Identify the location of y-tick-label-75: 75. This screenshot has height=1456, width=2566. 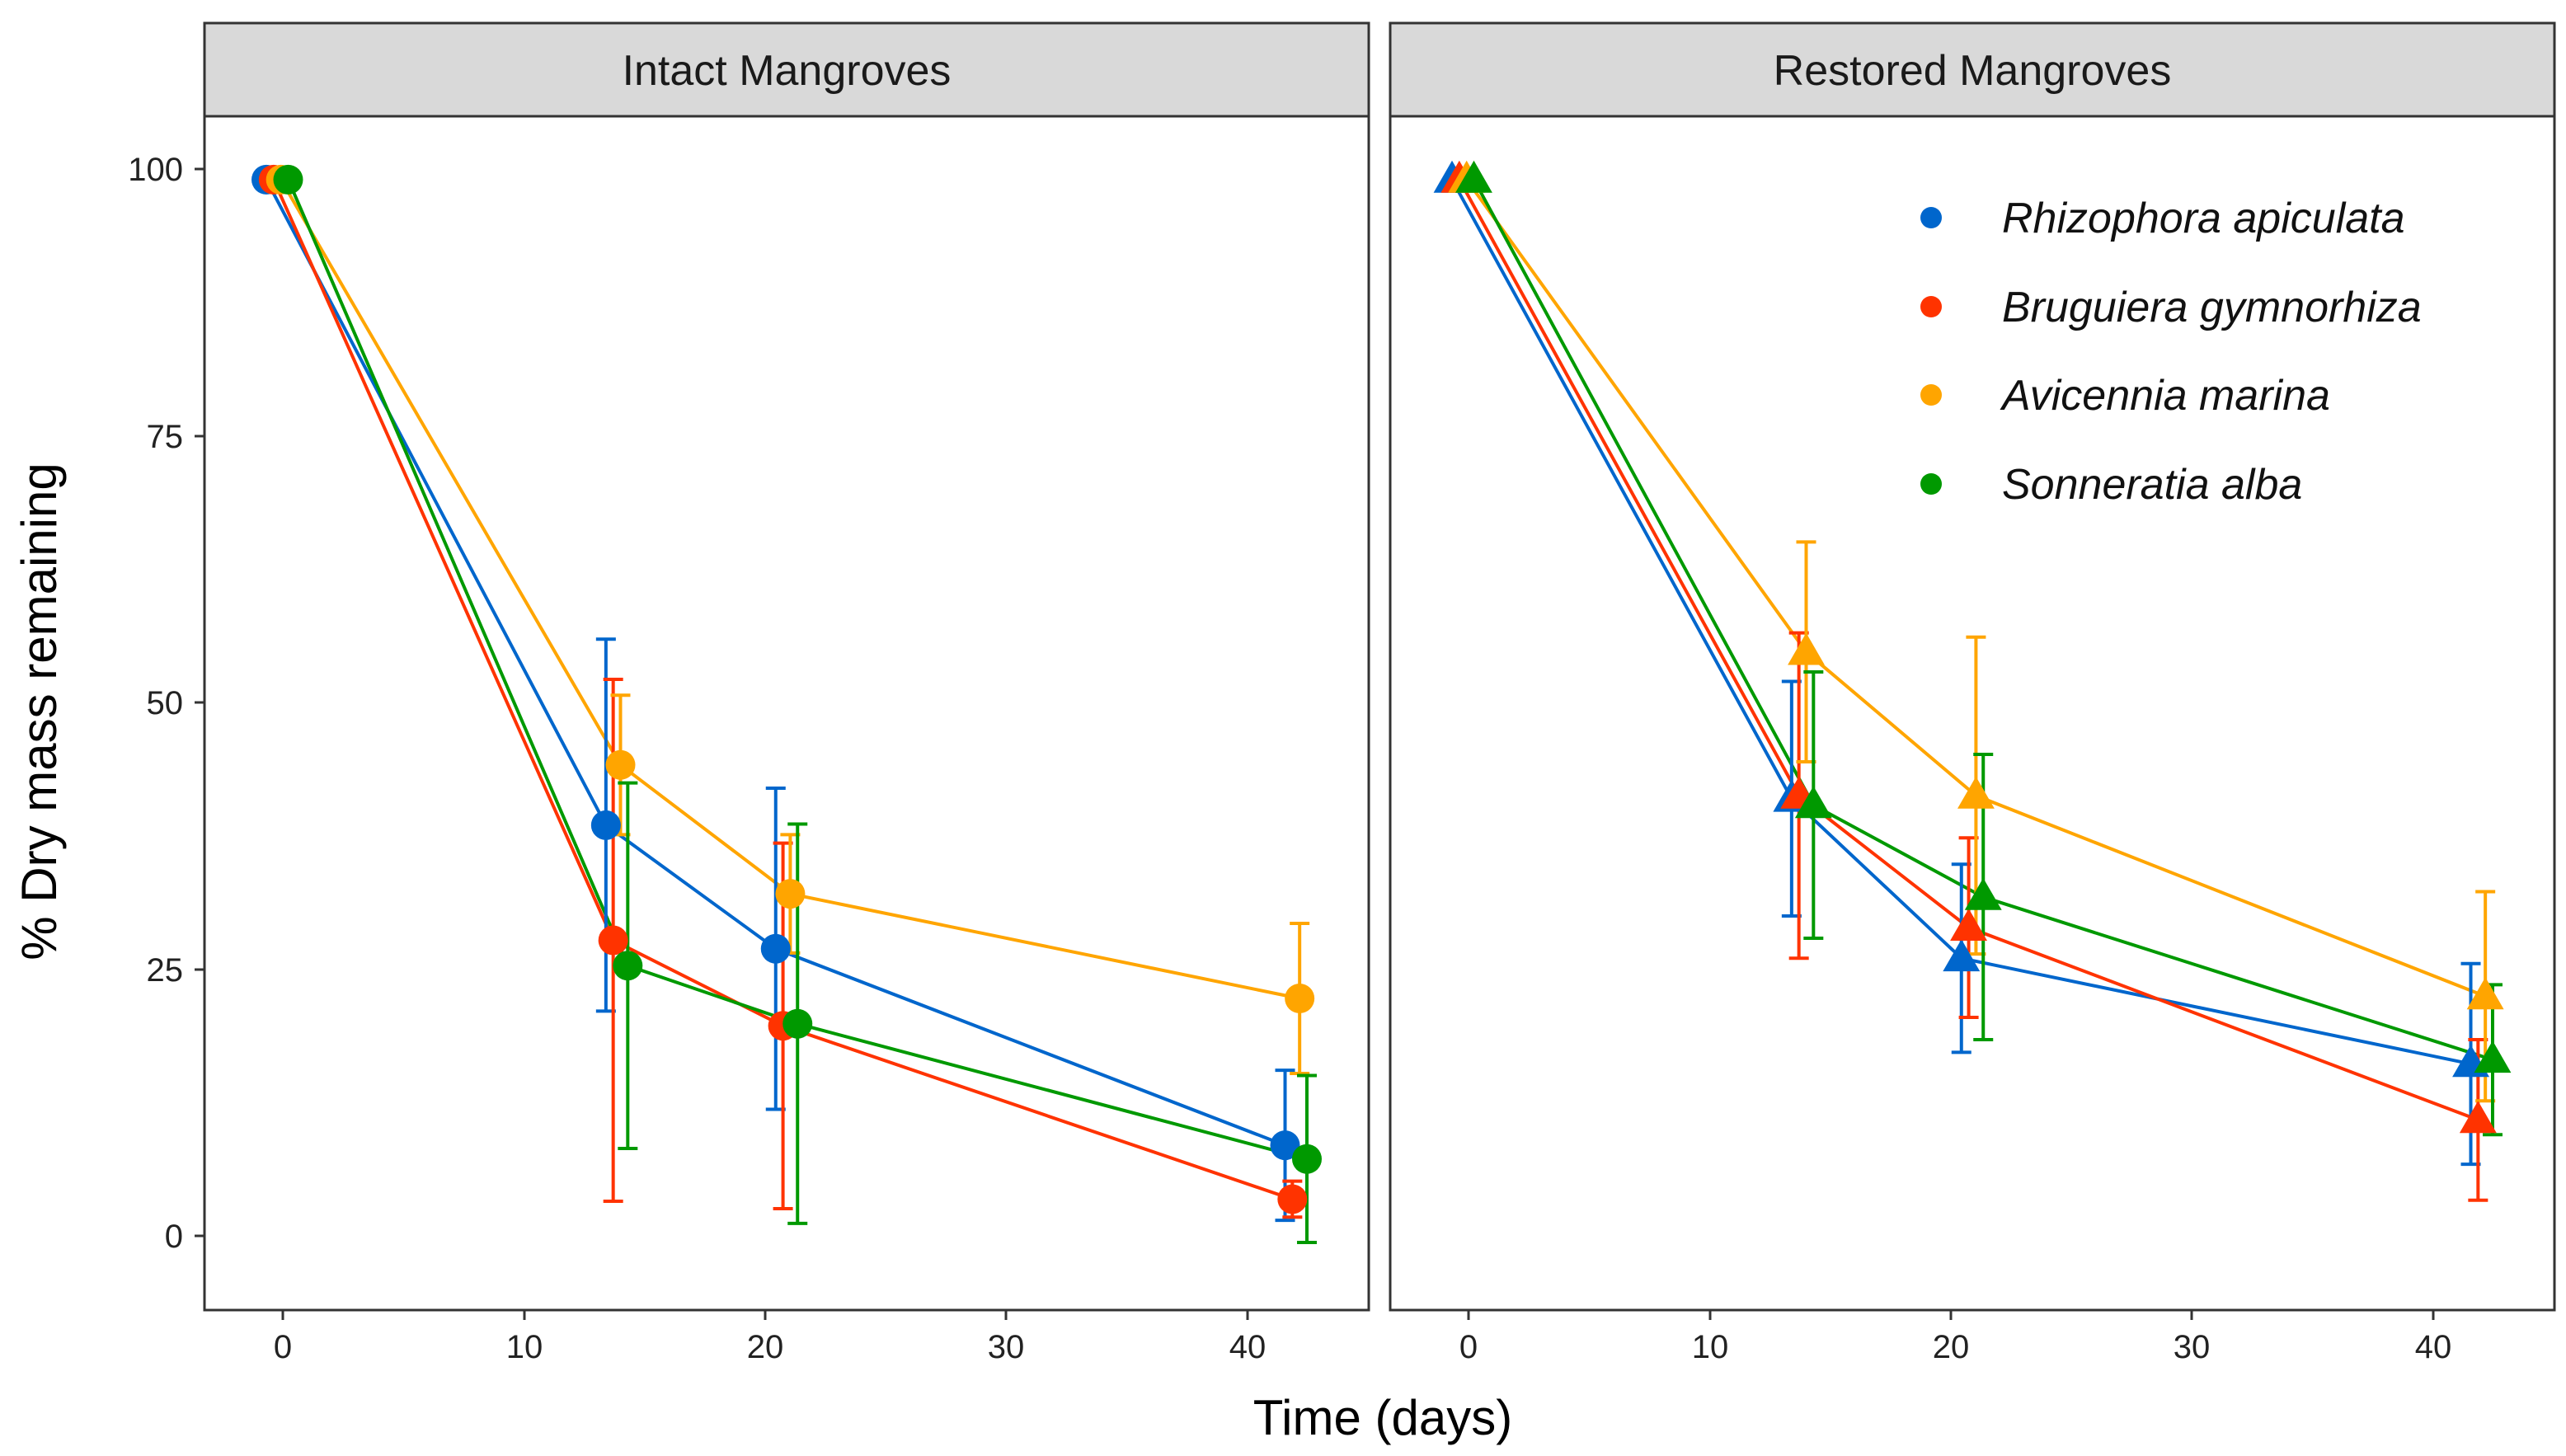
(165, 437).